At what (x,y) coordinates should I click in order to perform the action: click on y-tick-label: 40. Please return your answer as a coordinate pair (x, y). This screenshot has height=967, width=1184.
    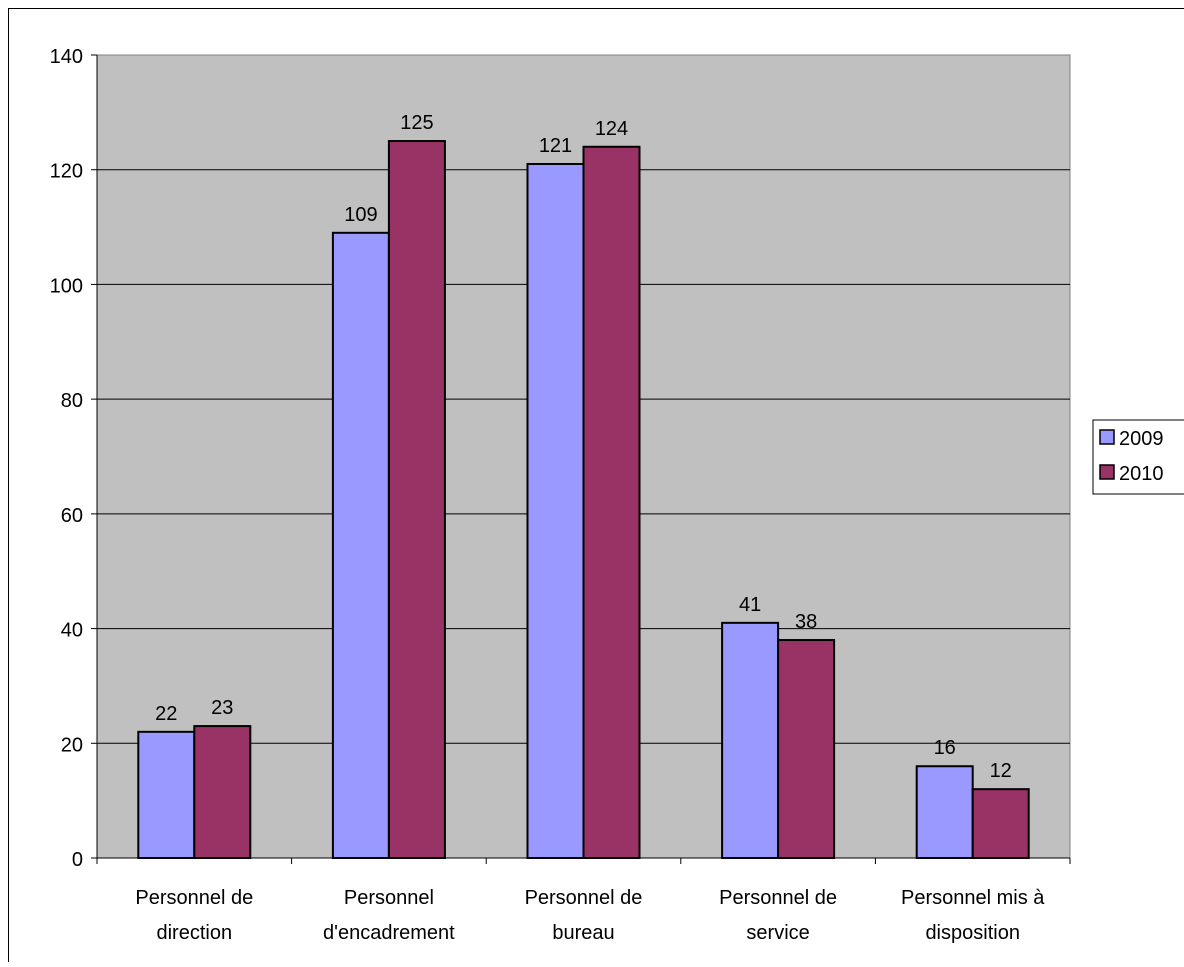
    Looking at the image, I should click on (72, 631).